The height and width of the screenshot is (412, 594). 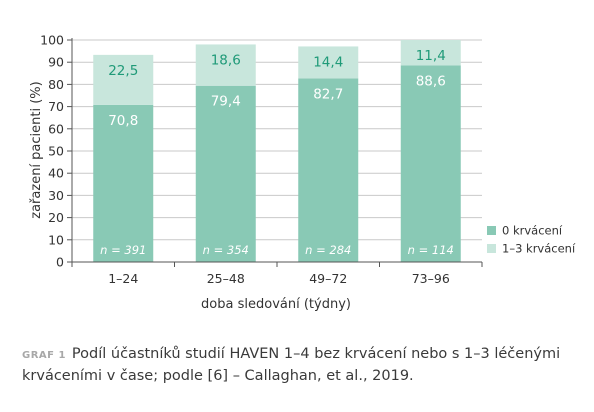 I want to click on sample-size-label: n = 114, so click(x=431, y=250).